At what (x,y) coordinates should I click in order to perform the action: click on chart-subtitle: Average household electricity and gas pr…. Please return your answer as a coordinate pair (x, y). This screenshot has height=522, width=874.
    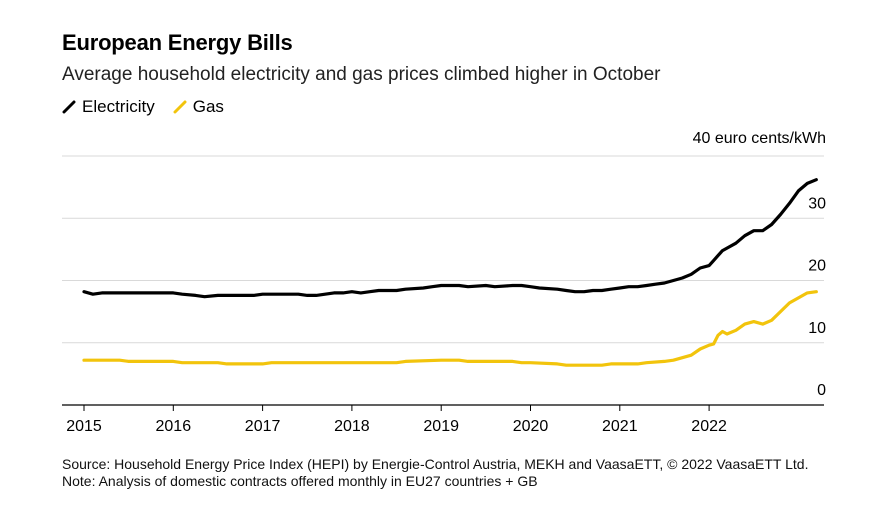
    Looking at the image, I should click on (361, 74).